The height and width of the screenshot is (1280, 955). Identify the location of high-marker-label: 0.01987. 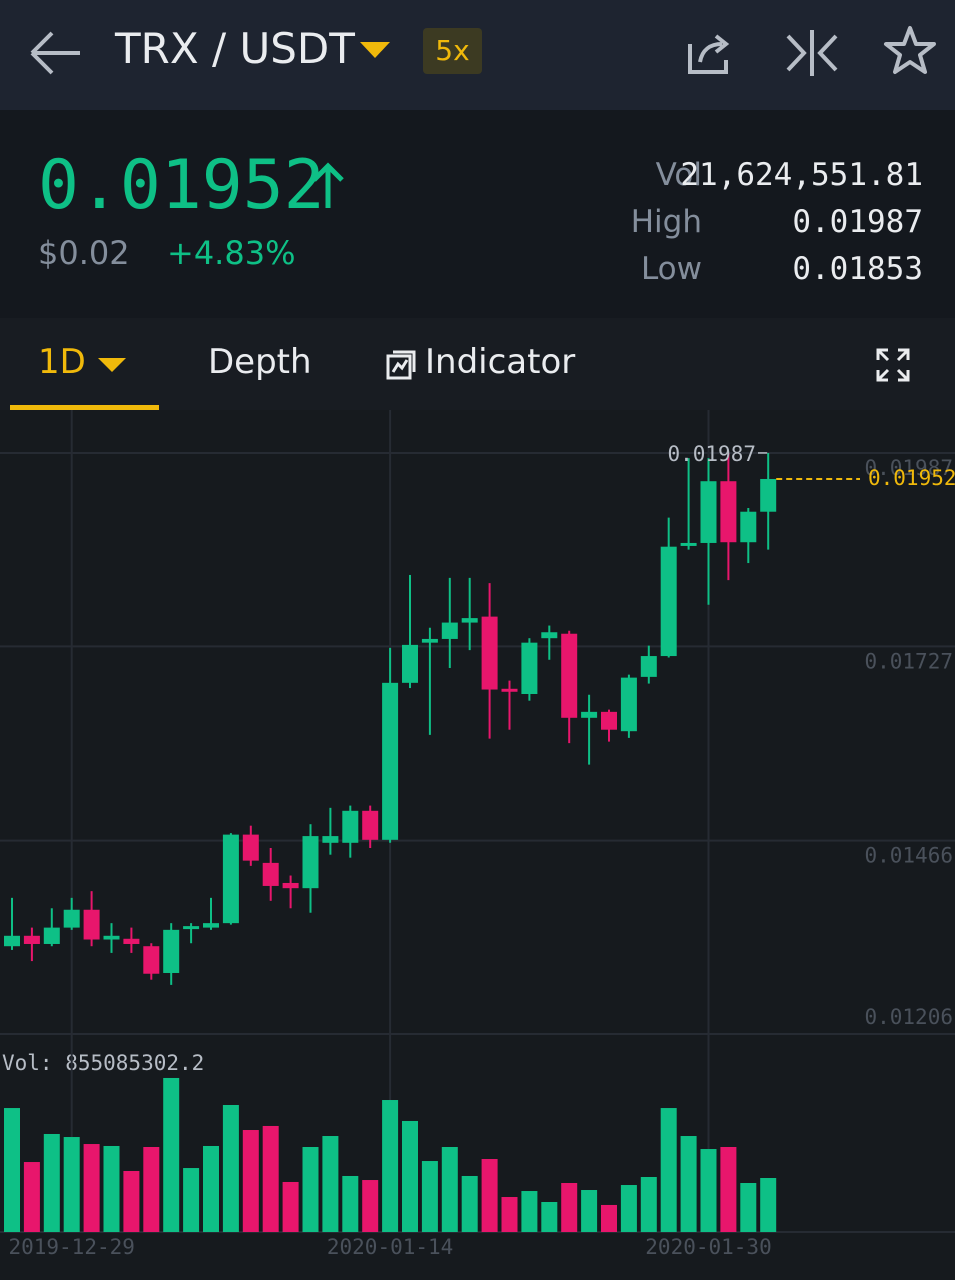
(711, 454).